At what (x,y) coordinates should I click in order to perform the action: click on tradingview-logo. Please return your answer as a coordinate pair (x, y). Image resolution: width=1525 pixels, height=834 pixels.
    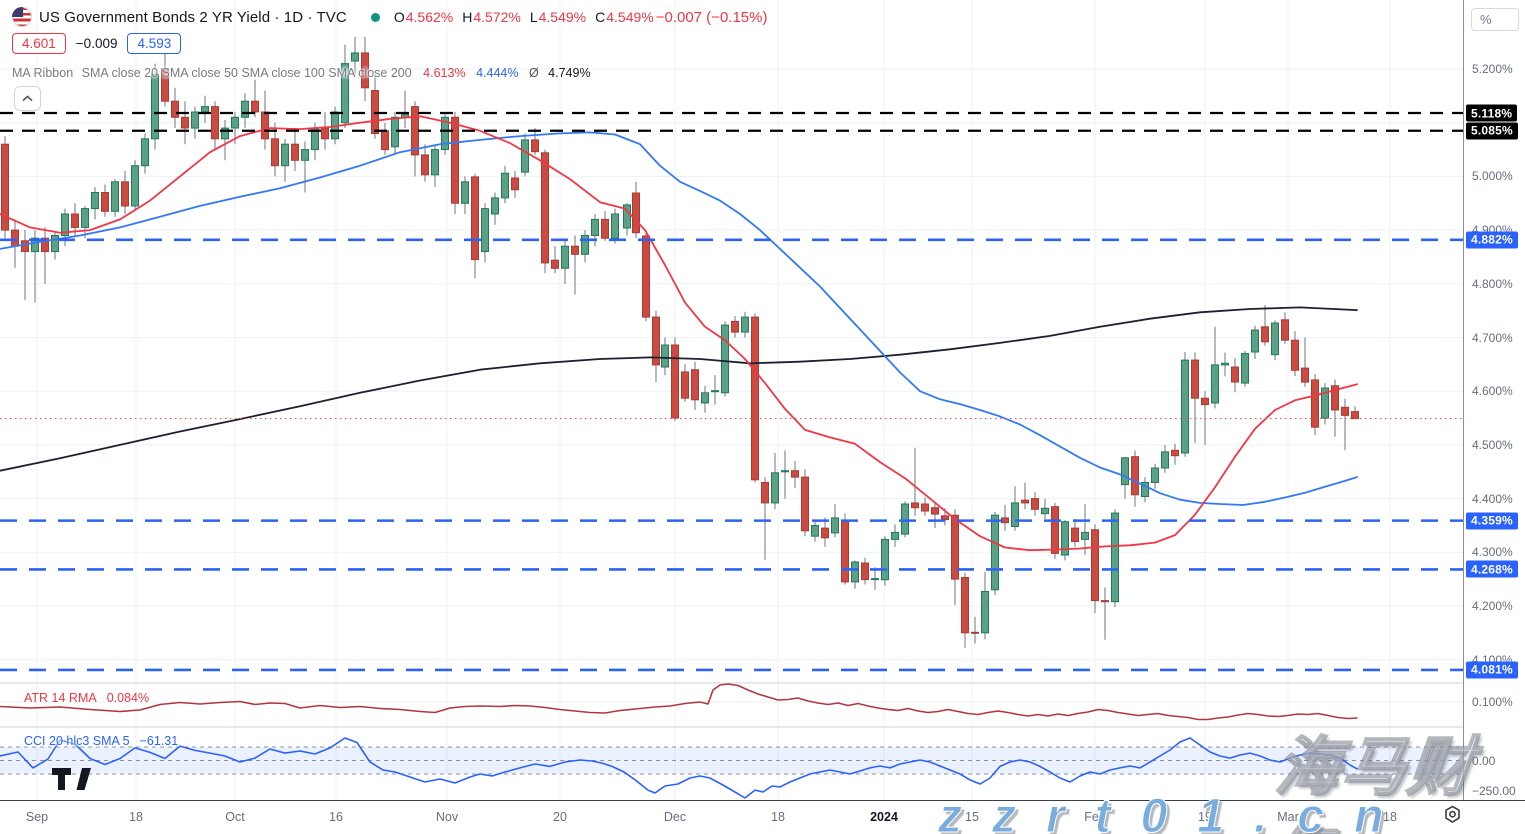
    Looking at the image, I should click on (72, 779).